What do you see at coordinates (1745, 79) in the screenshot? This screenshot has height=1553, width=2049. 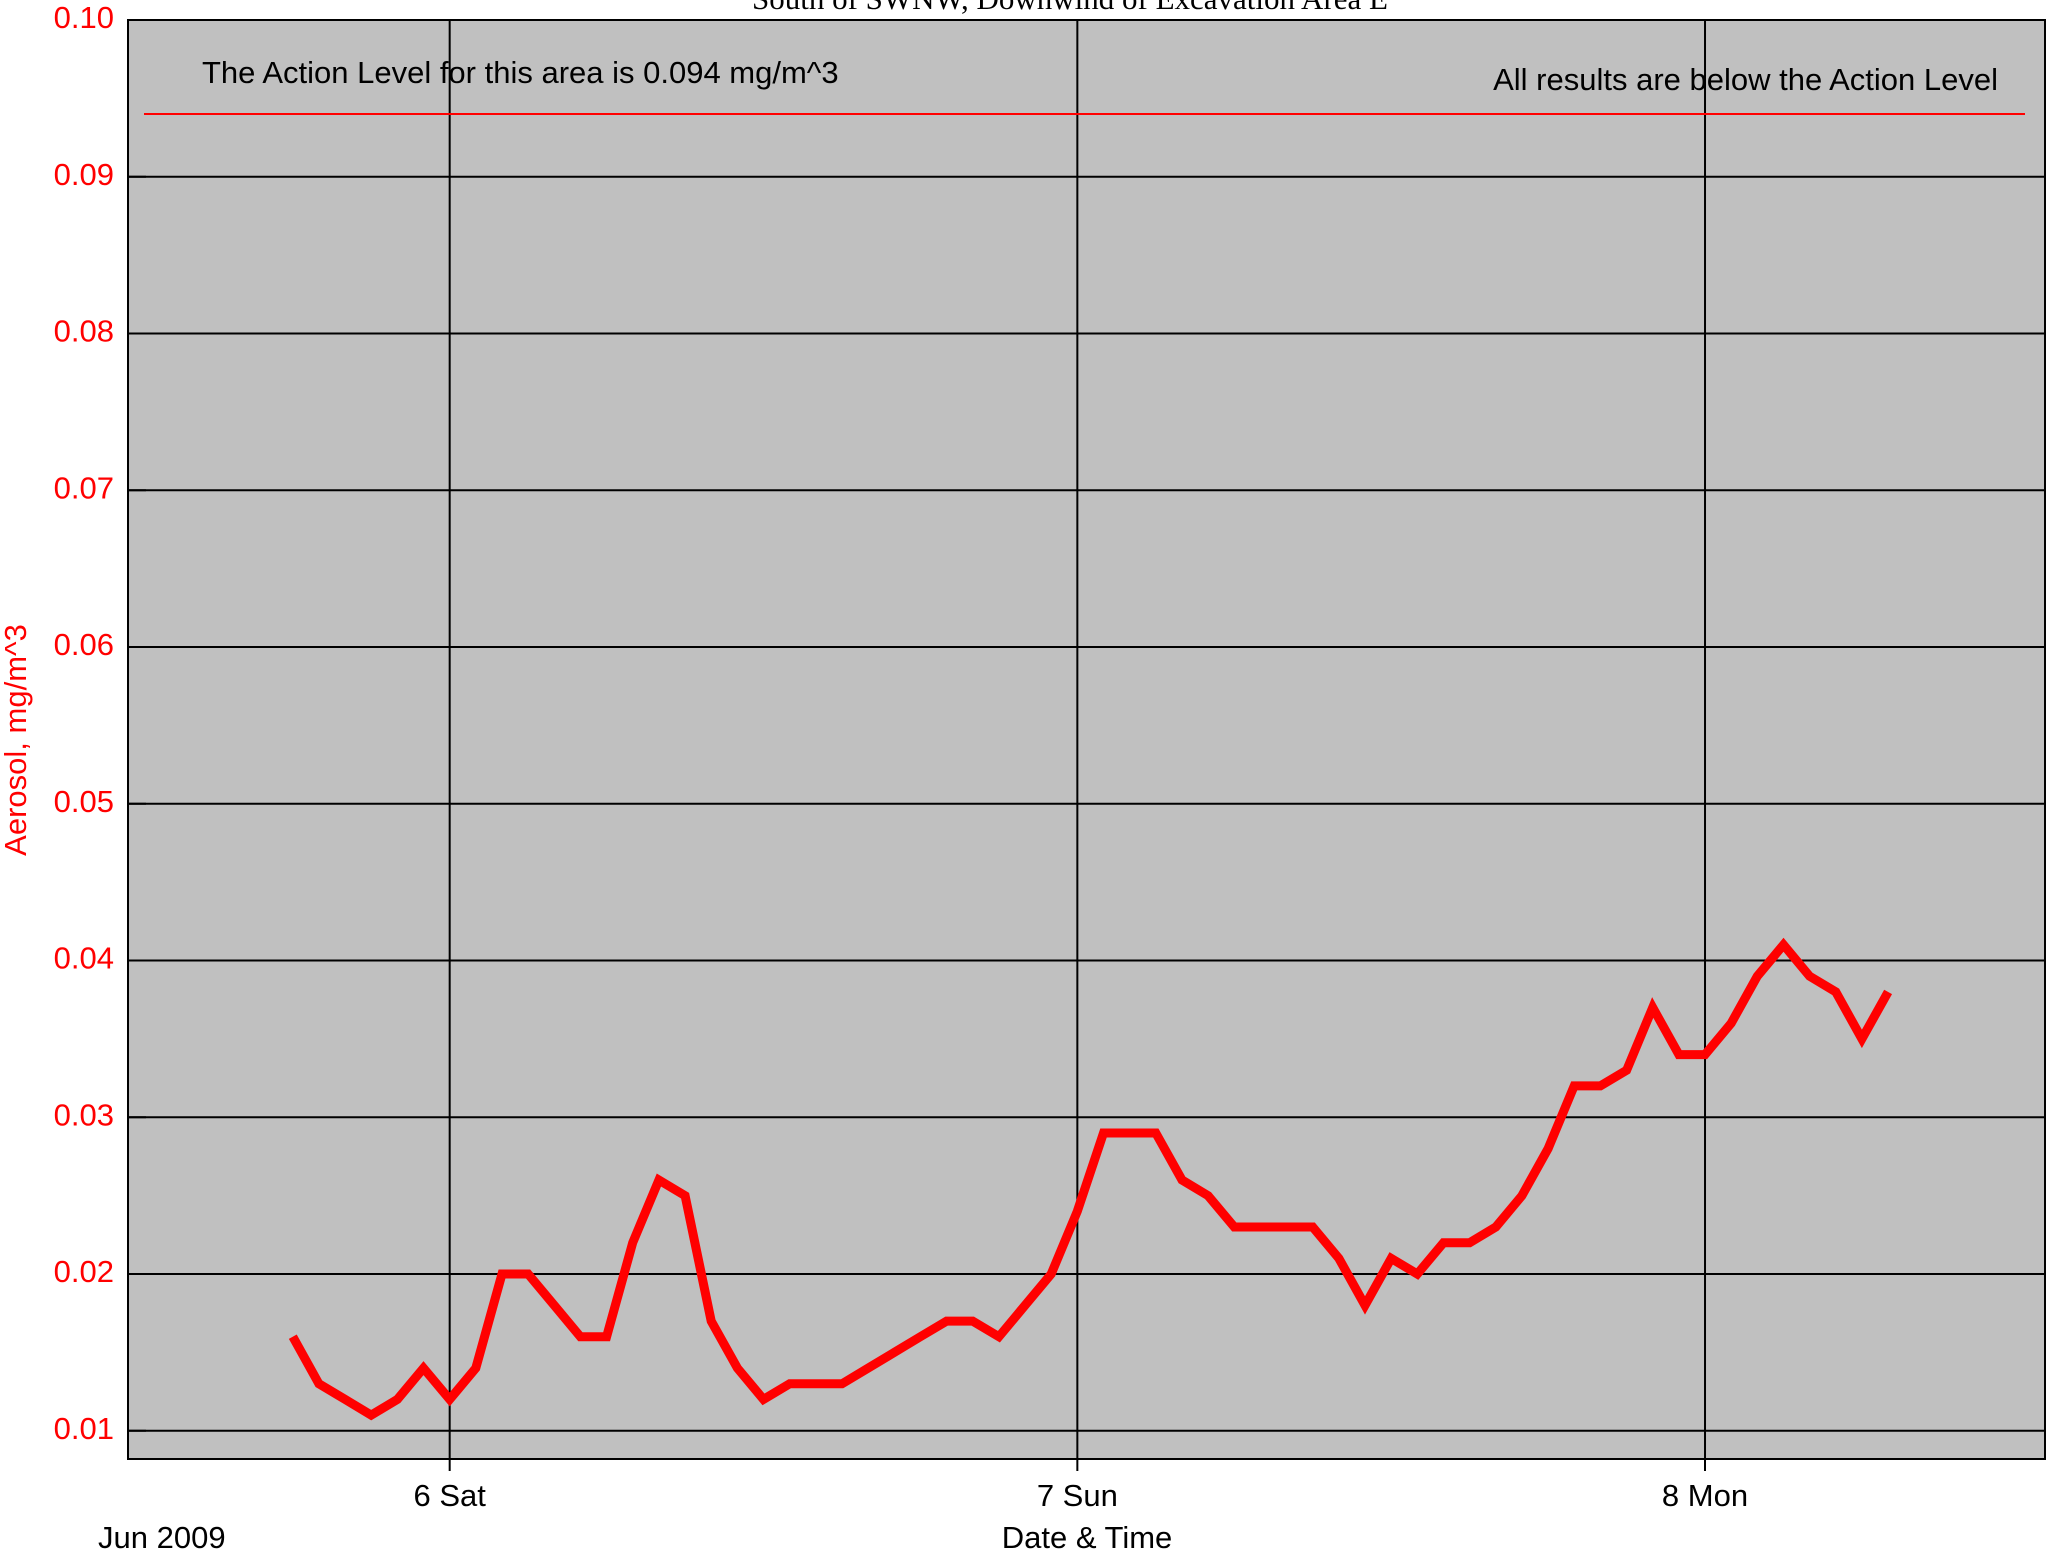 I see `annotation: All results are below the Action Level` at bounding box center [1745, 79].